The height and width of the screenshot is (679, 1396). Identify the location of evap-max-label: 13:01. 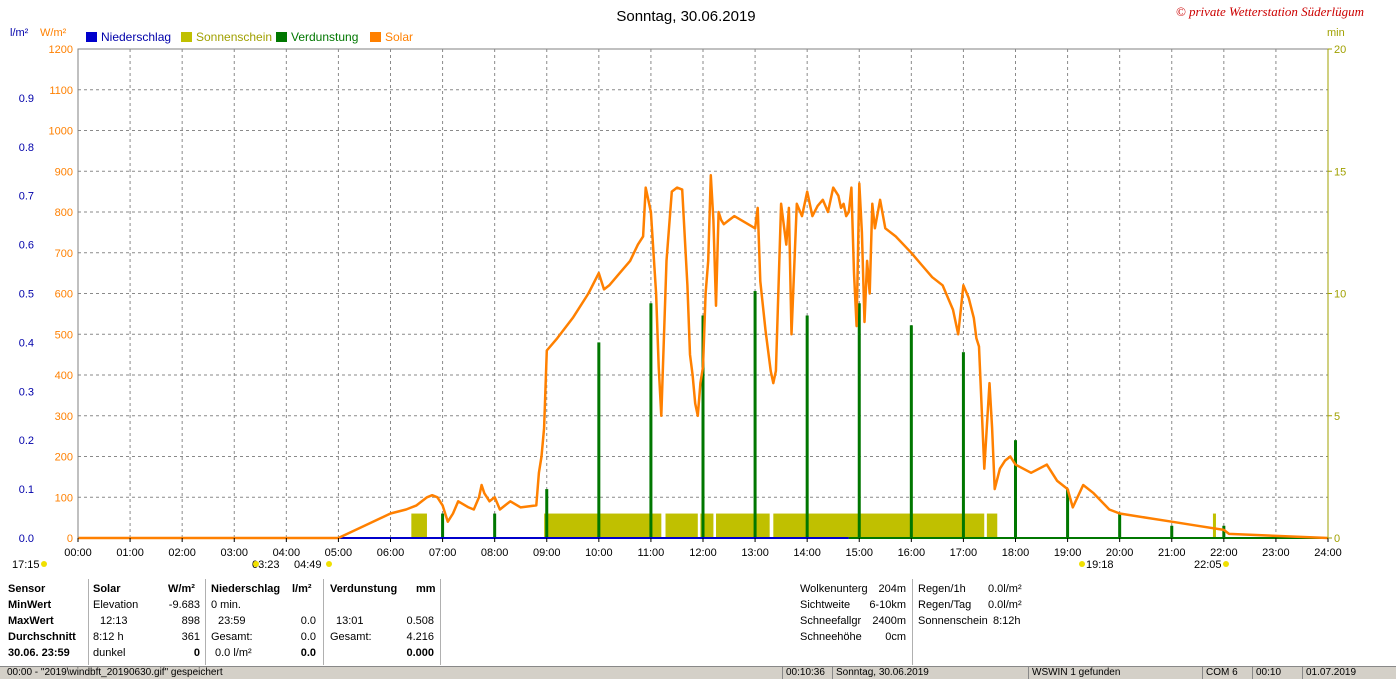
(350, 621).